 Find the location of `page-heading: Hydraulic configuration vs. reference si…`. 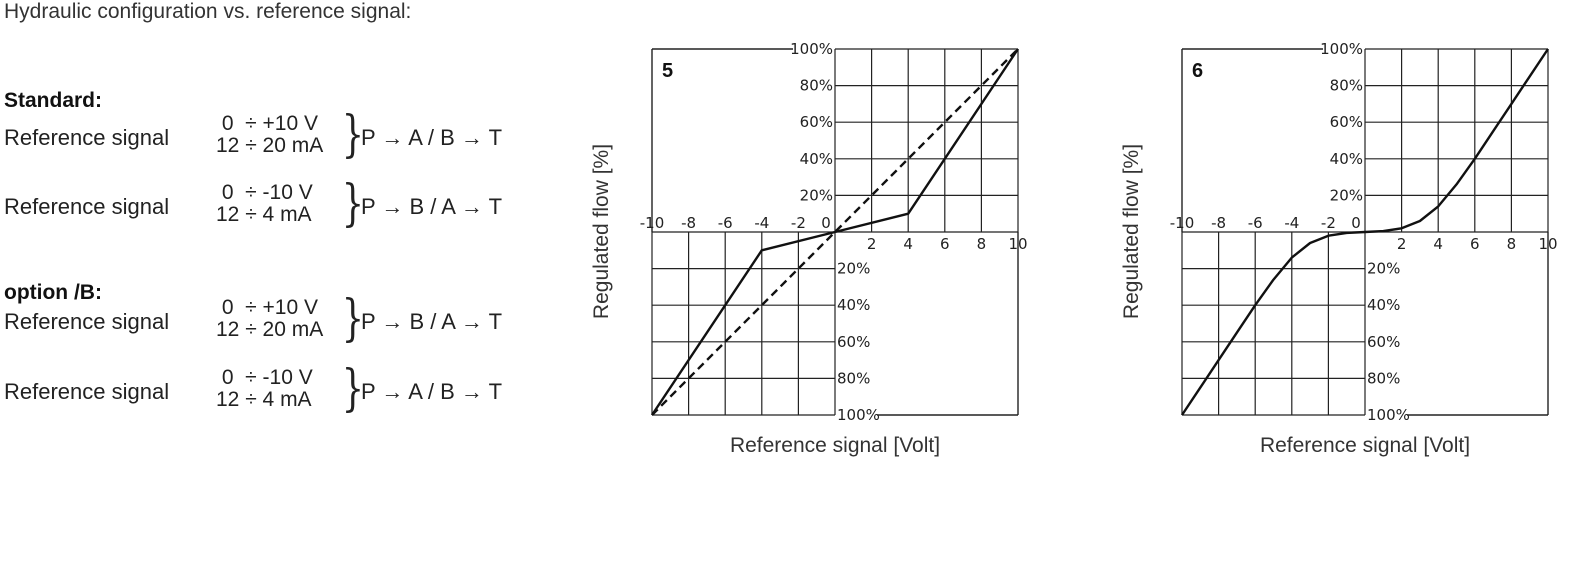

page-heading: Hydraulic configuration vs. reference si… is located at coordinates (208, 11).